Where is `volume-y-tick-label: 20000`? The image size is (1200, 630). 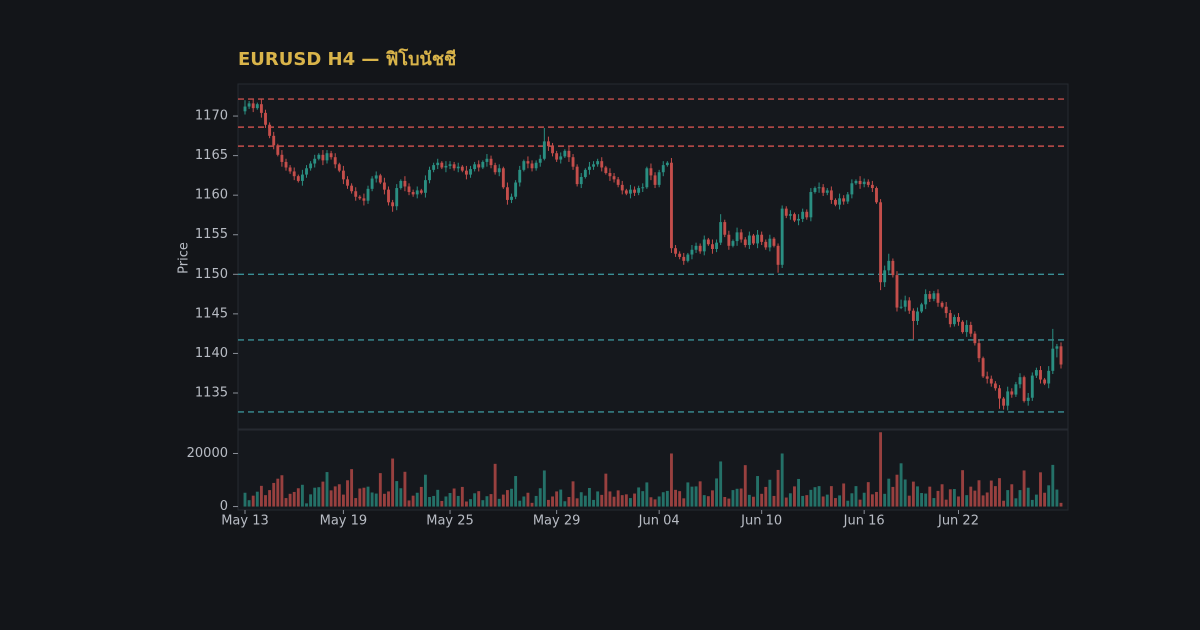 volume-y-tick-label: 20000 is located at coordinates (207, 453).